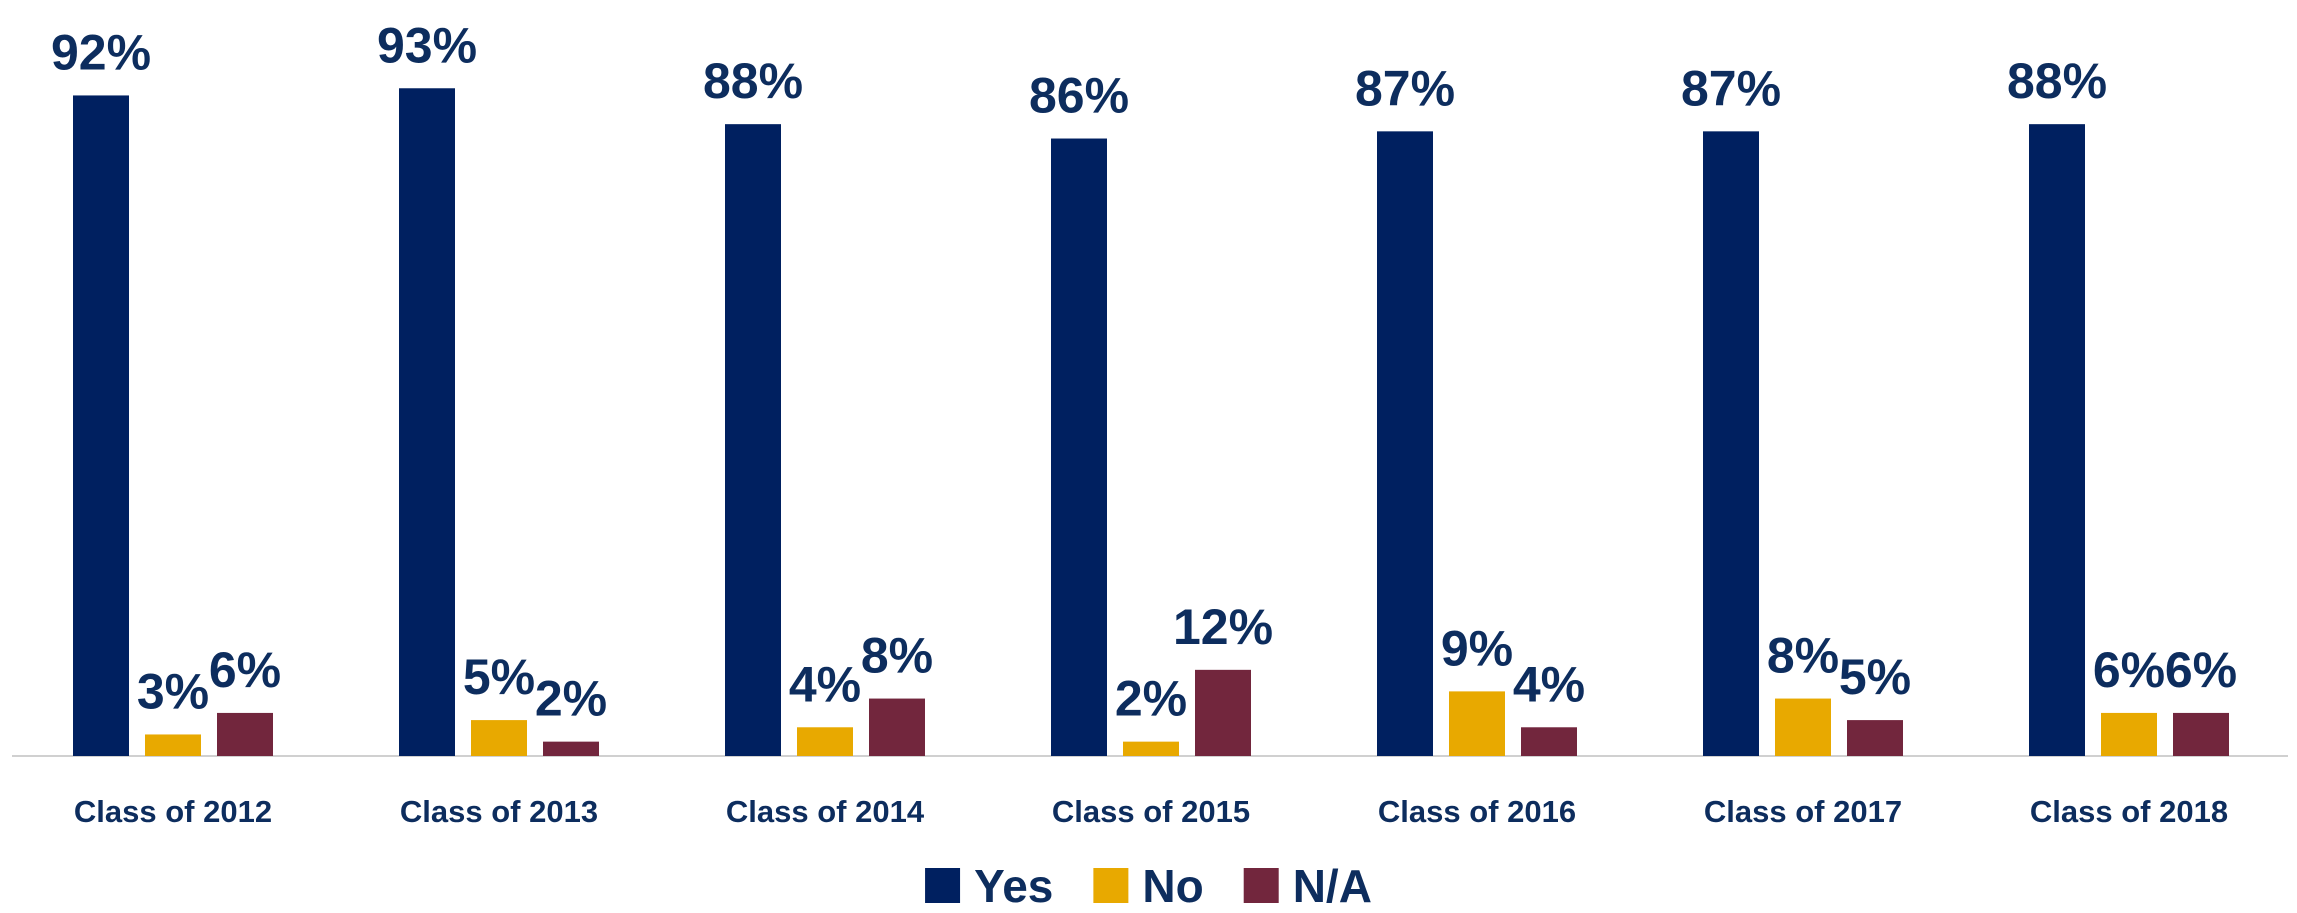 This screenshot has width=2297, height=913. I want to click on x-tick-label: Class of 2015, so click(1151, 811).